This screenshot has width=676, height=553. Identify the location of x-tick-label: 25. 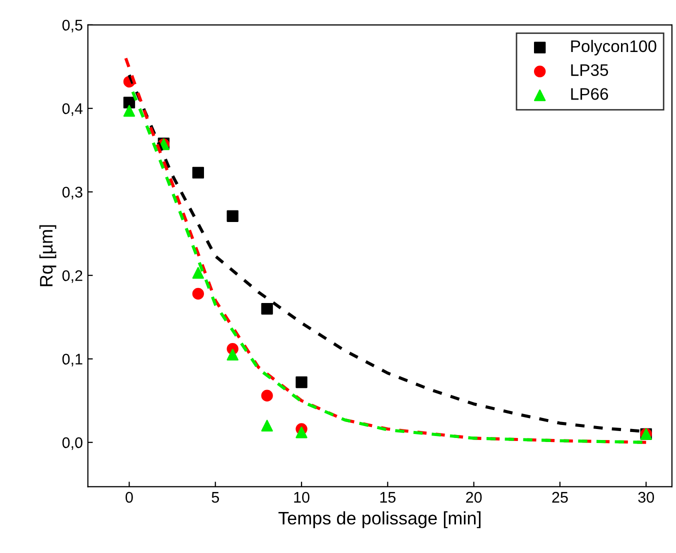
(560, 497).